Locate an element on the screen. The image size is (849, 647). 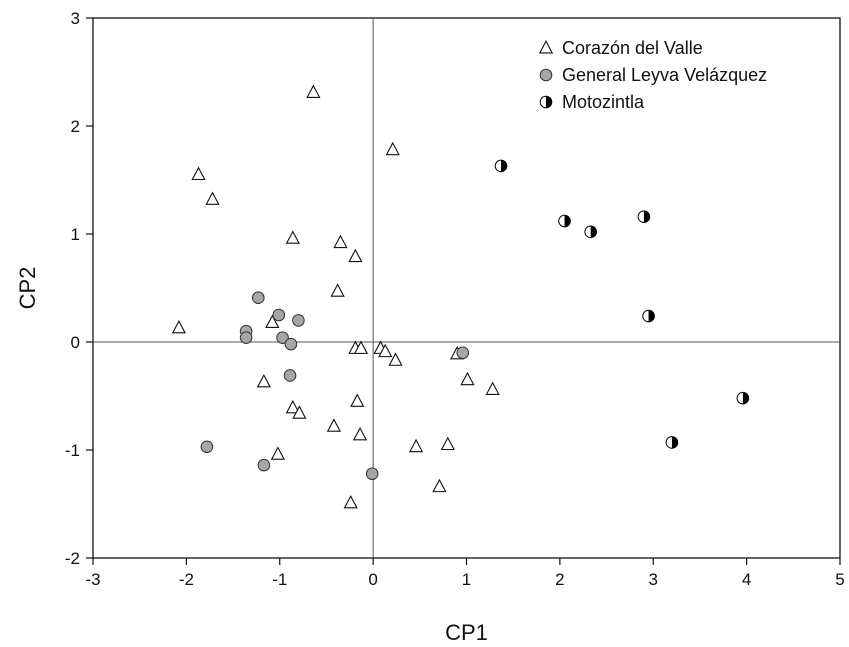
y-tick-label: 0 is located at coordinates (75, 342).